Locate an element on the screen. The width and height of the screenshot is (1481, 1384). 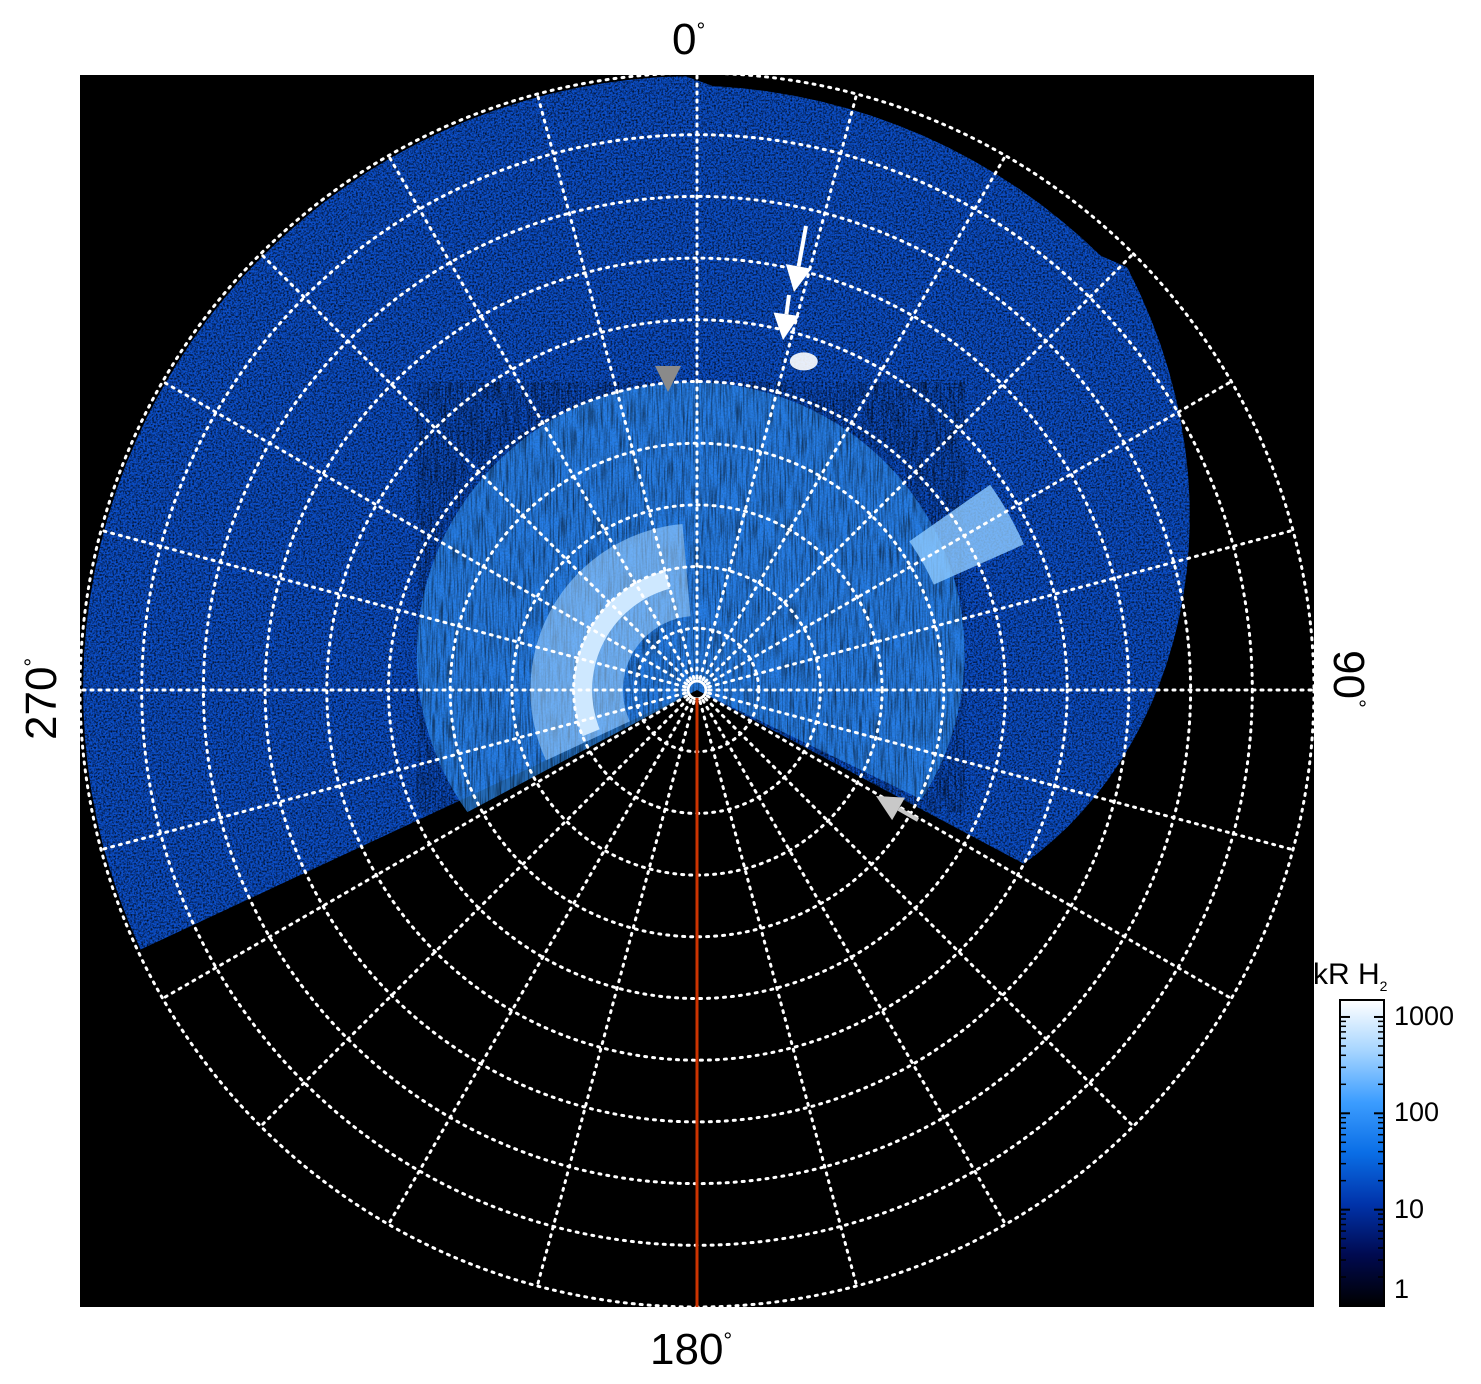
colorbar-title: kR H2 is located at coordinates (1350, 976).